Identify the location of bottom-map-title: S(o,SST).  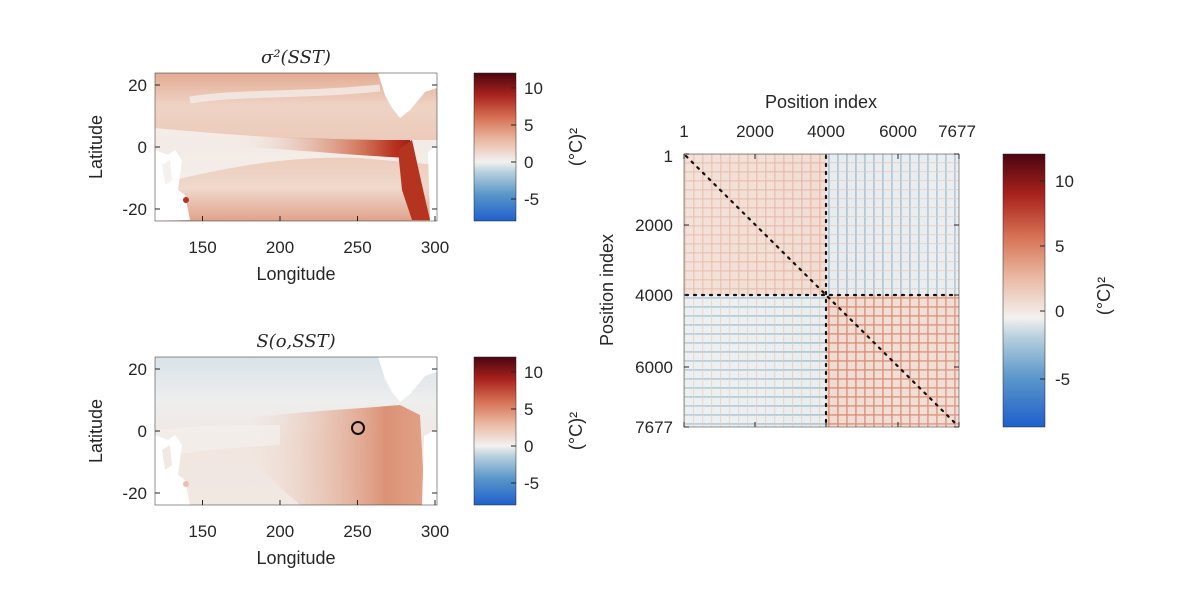
(295, 341).